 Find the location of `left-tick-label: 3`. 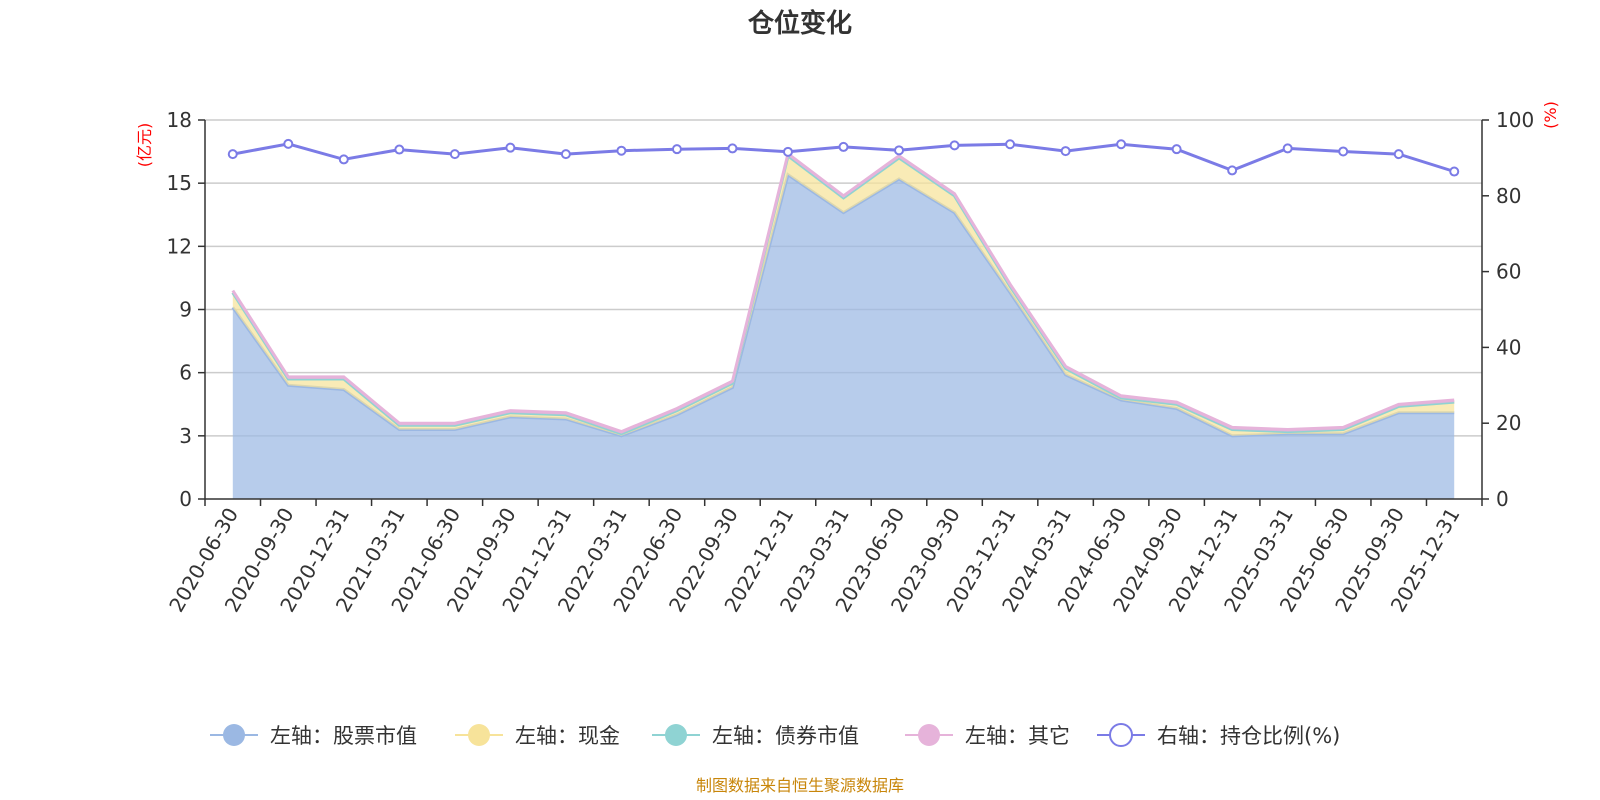

left-tick-label: 3 is located at coordinates (185, 436).